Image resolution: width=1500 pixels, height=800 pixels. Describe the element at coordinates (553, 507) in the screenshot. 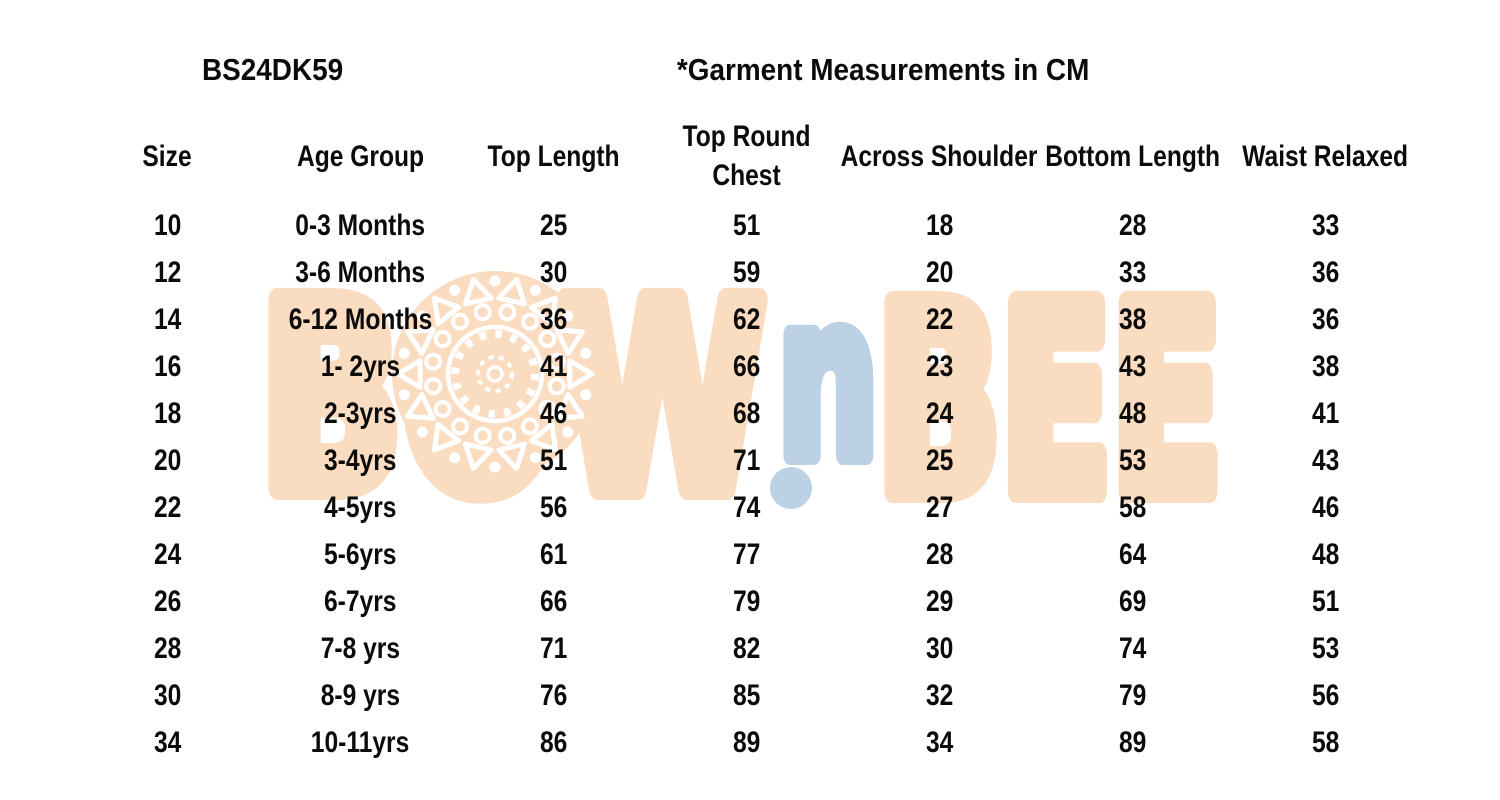

I see `table-cell: 56` at that location.